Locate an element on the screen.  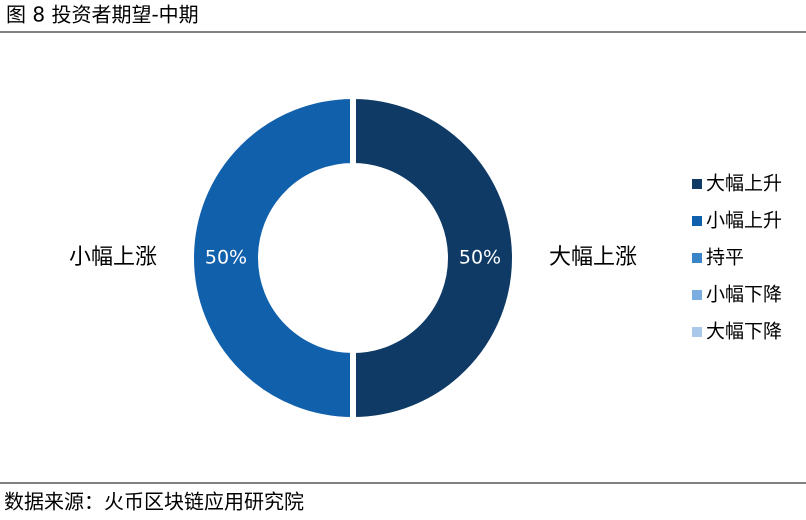
legend-label: 持平 is located at coordinates (725, 258).